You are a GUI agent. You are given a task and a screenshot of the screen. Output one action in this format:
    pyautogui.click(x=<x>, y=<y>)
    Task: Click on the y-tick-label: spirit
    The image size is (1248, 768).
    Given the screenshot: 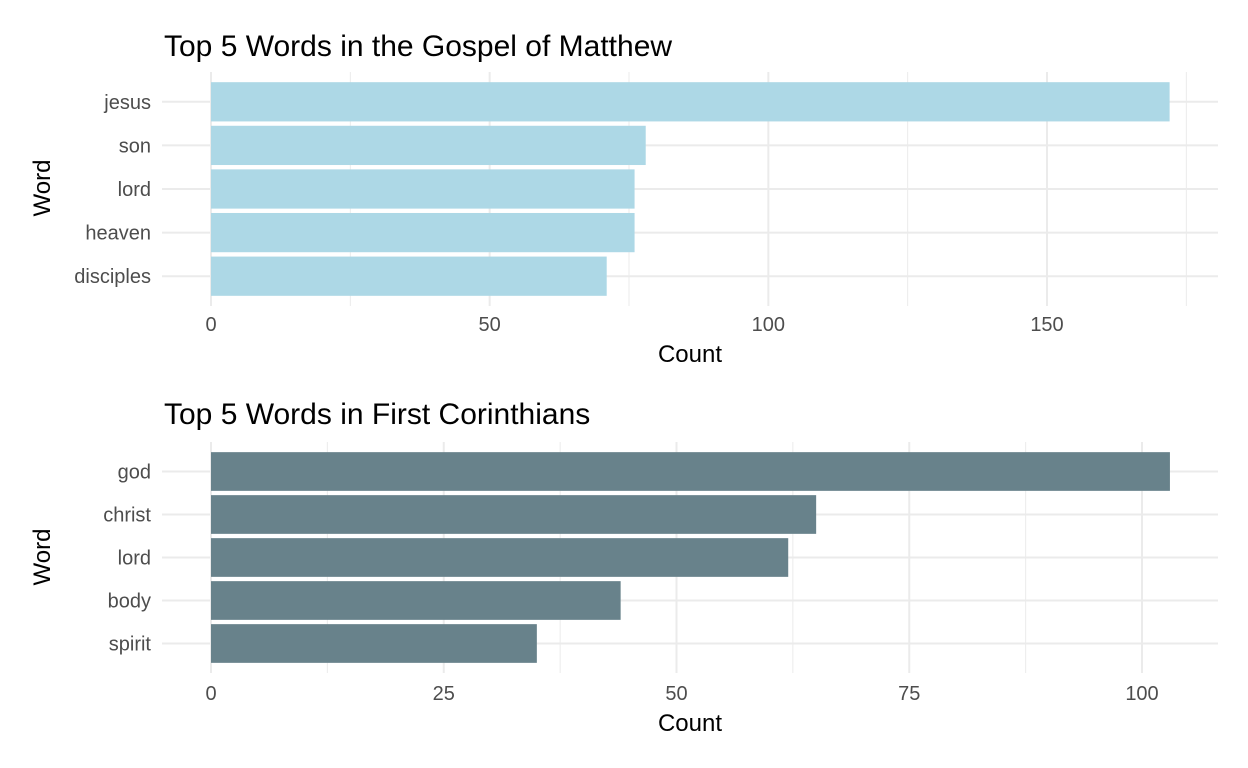 What is the action you would take?
    pyautogui.click(x=130, y=645)
    